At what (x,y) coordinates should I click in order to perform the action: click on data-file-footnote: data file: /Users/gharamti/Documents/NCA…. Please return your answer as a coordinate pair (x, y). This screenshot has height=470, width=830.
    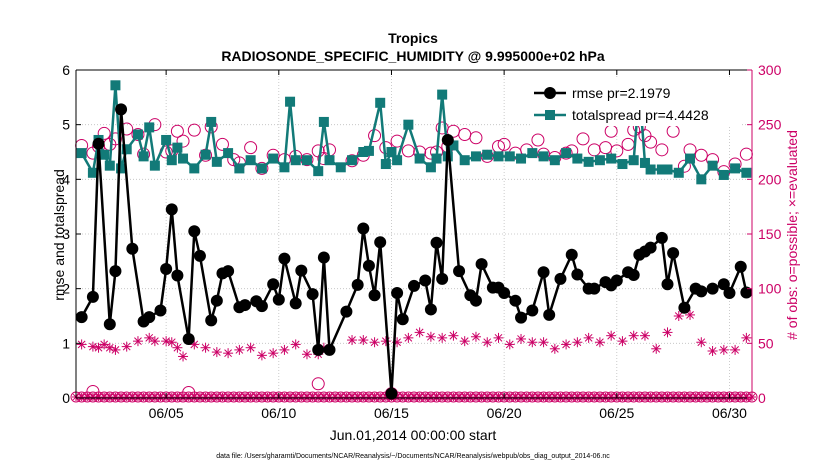
    Looking at the image, I should click on (413, 456).